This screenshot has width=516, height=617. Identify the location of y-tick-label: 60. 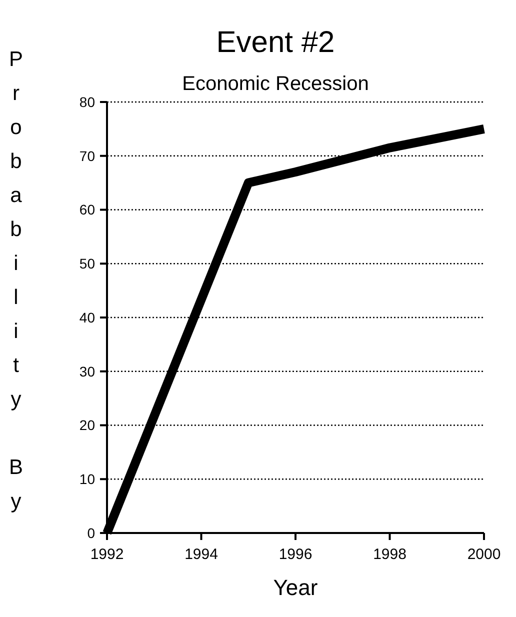
(87, 210).